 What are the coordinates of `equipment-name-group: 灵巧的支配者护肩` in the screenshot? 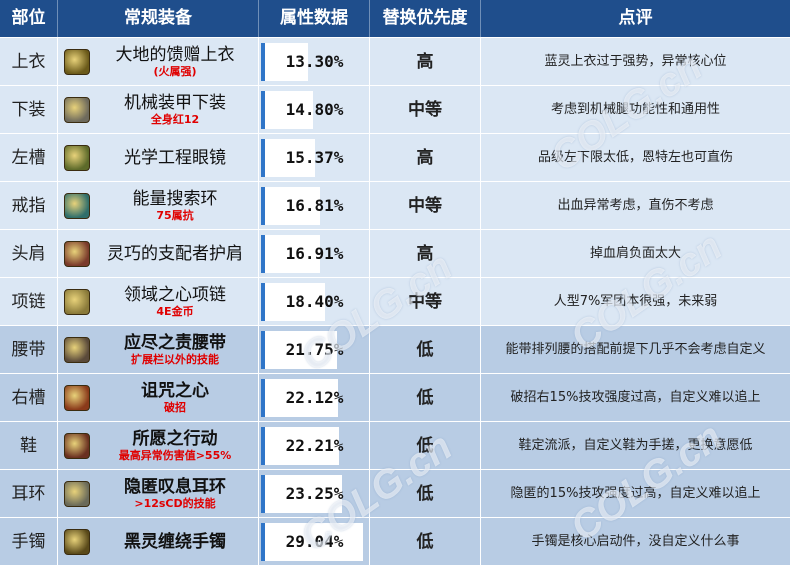 It's located at (175, 254).